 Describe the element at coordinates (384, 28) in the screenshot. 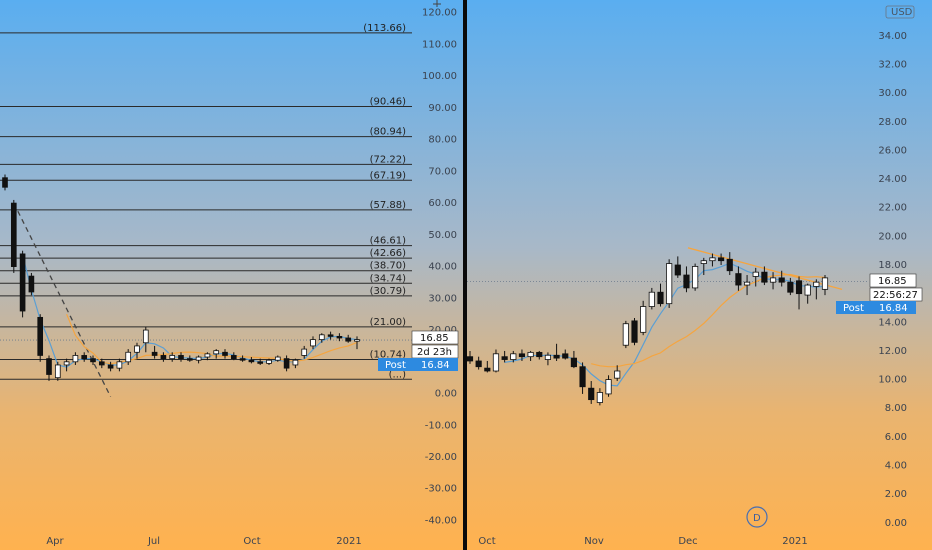

I see `fib-level-label: (113.66)` at that location.